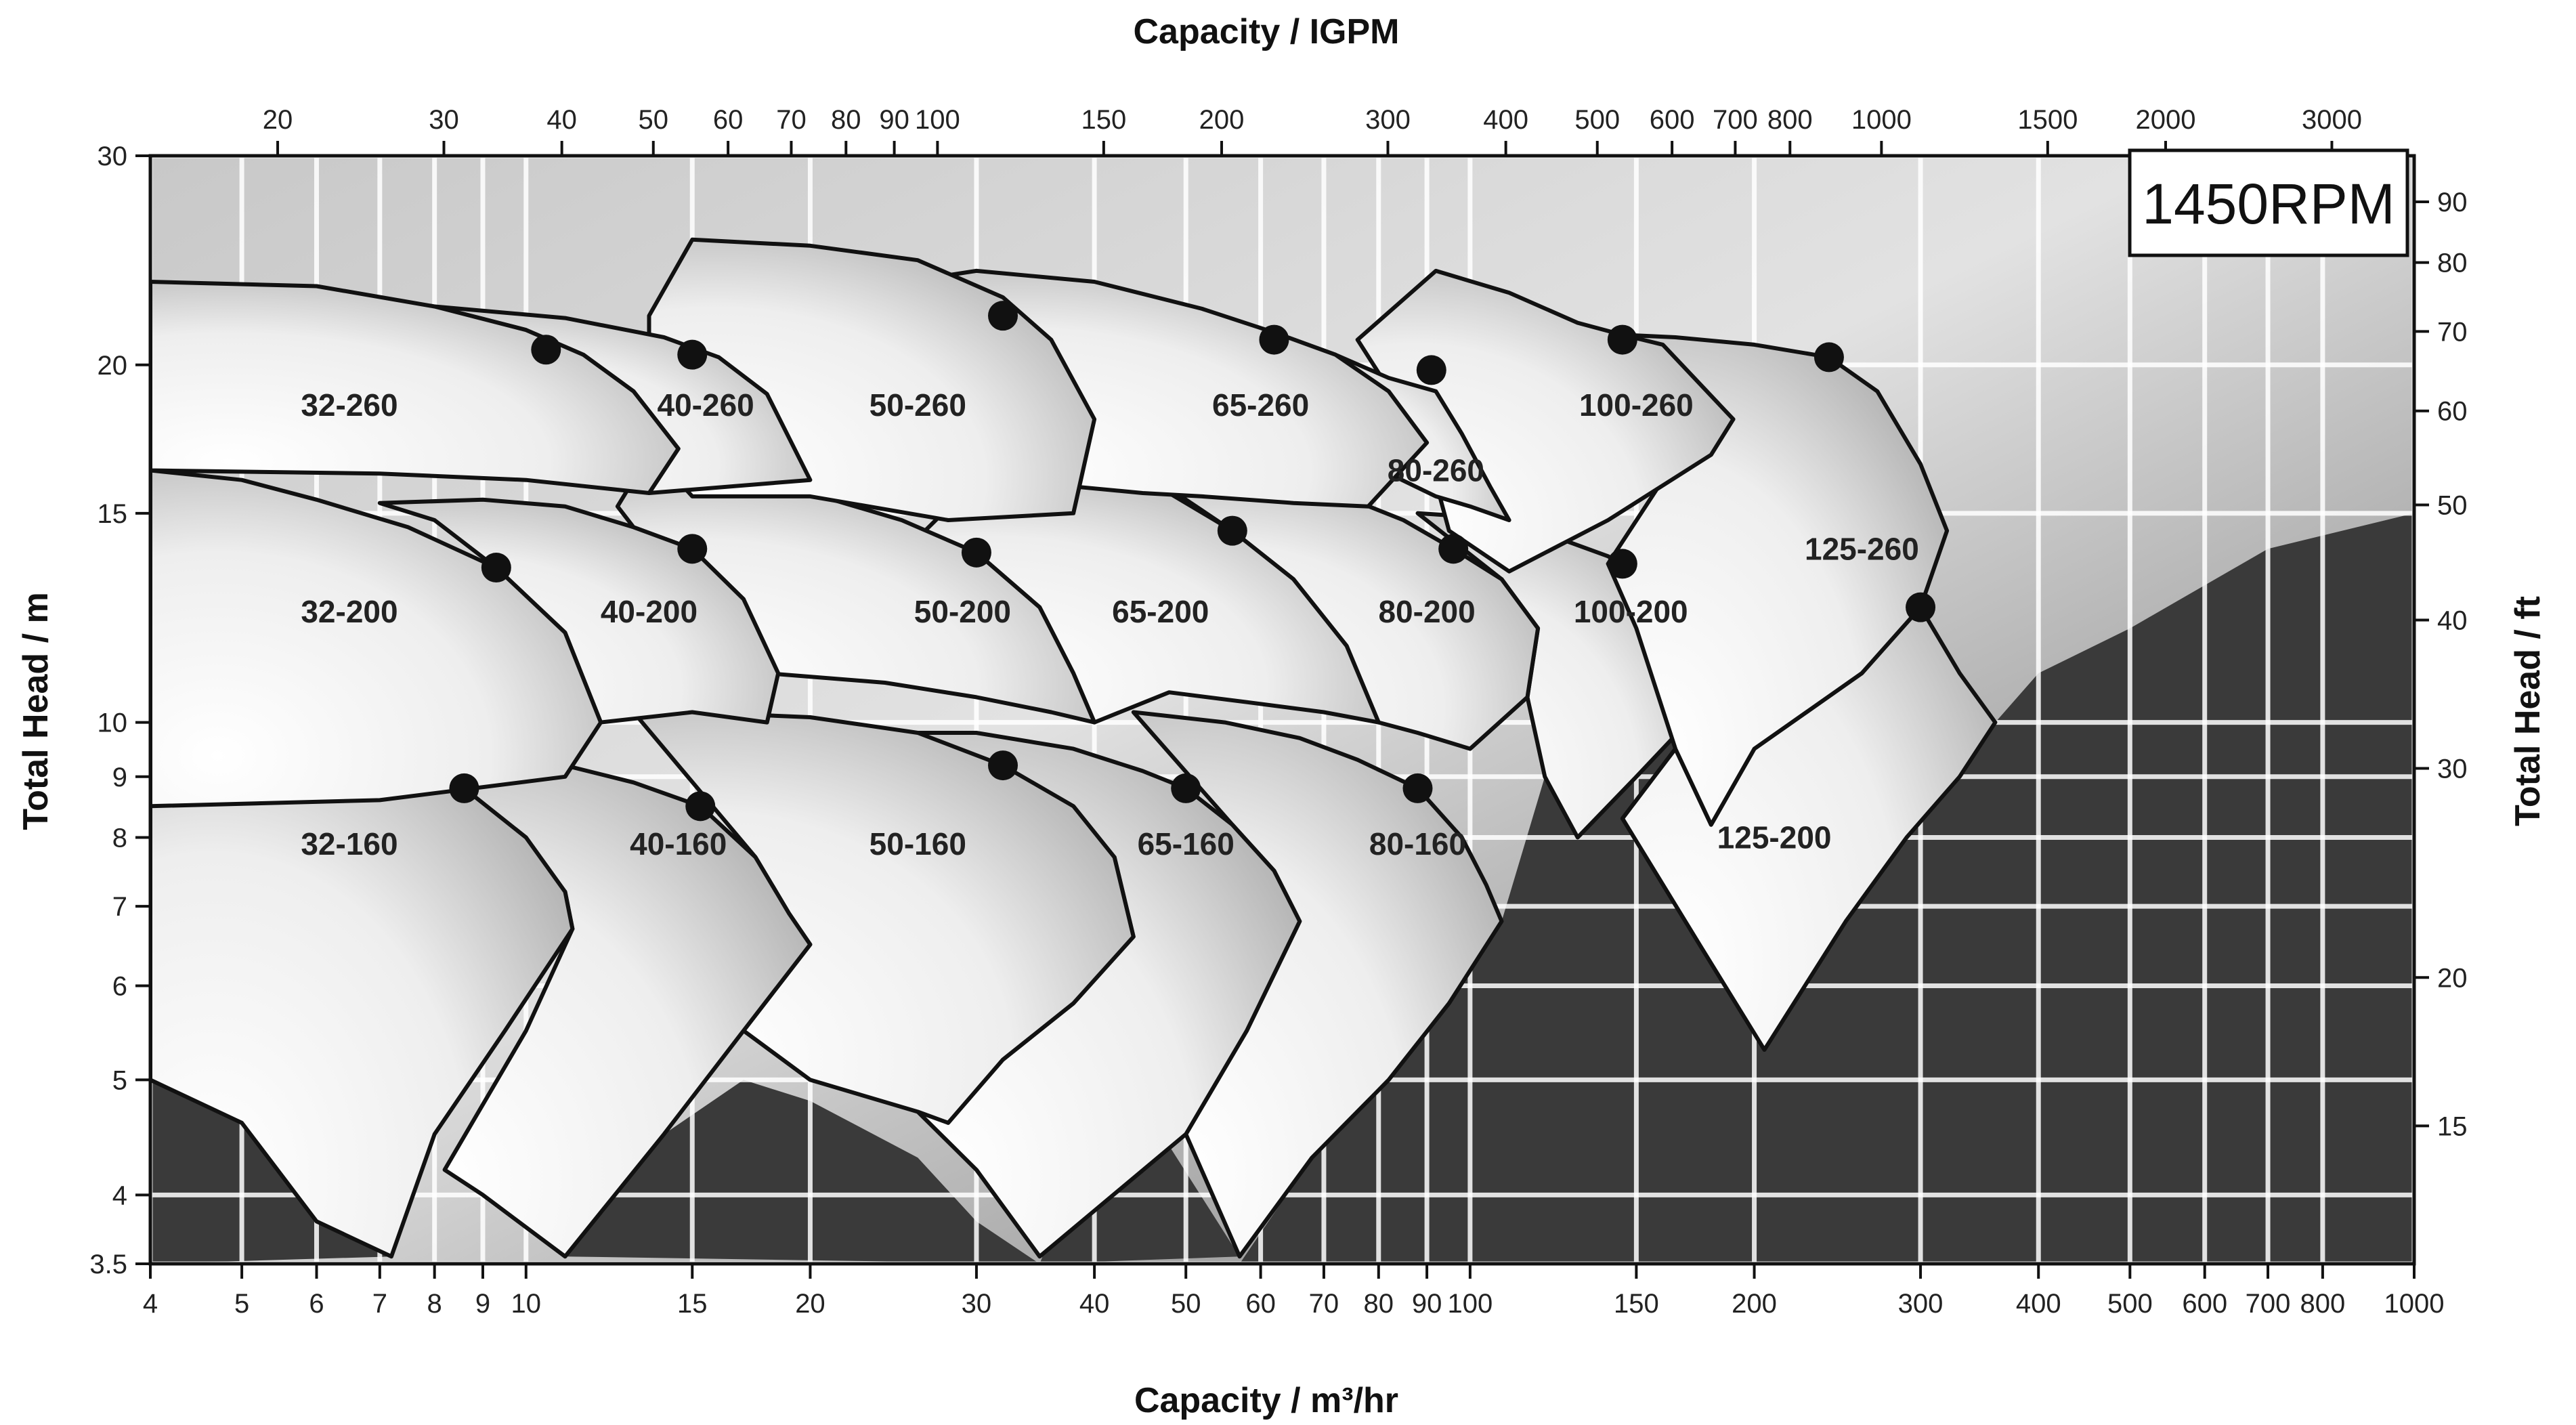  What do you see at coordinates (937, 120) in the screenshot?
I see `x2-tick-label: 100` at bounding box center [937, 120].